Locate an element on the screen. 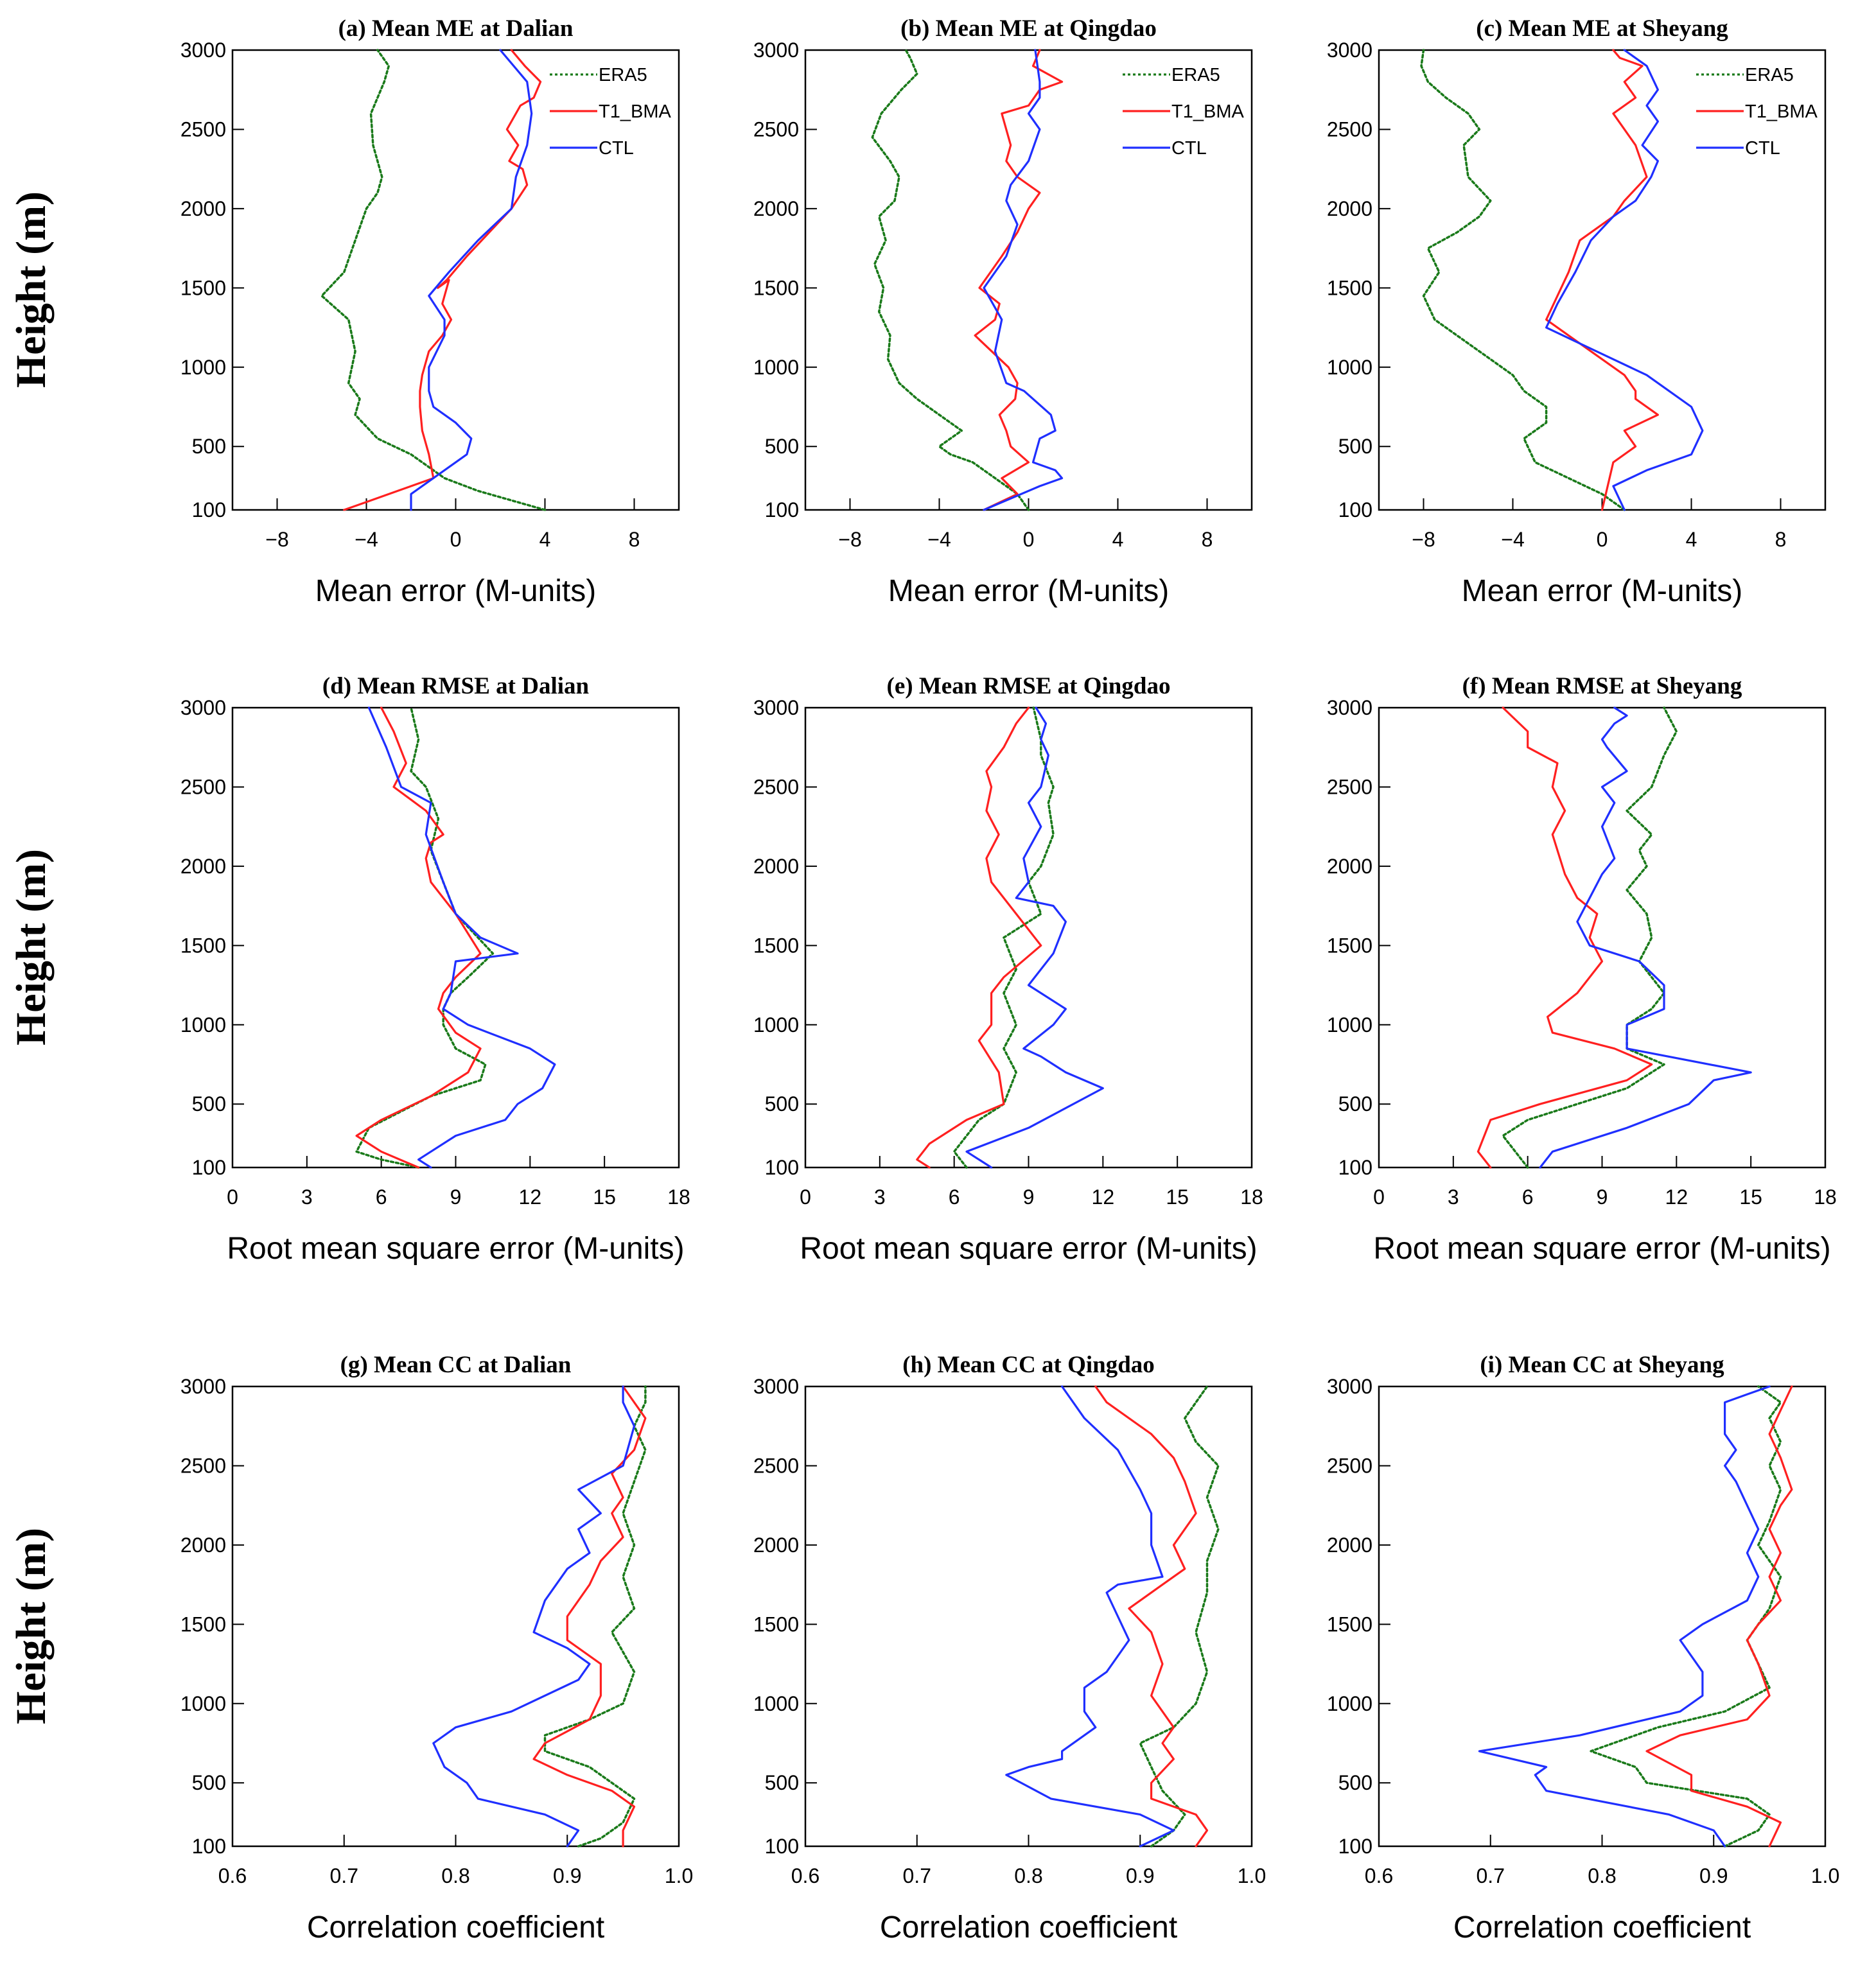  panel-a-series-era5 is located at coordinates (433, 280).